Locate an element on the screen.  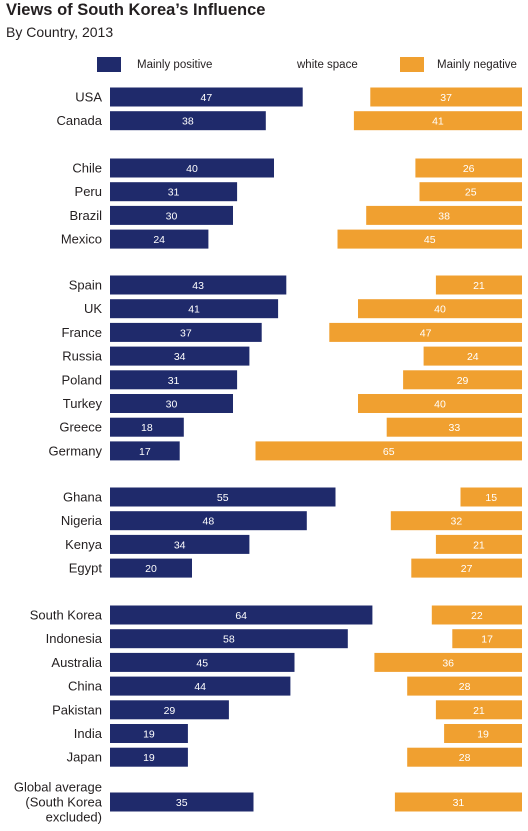
bar-negative-global-average-south-korea-excluded is located at coordinates (458, 802).